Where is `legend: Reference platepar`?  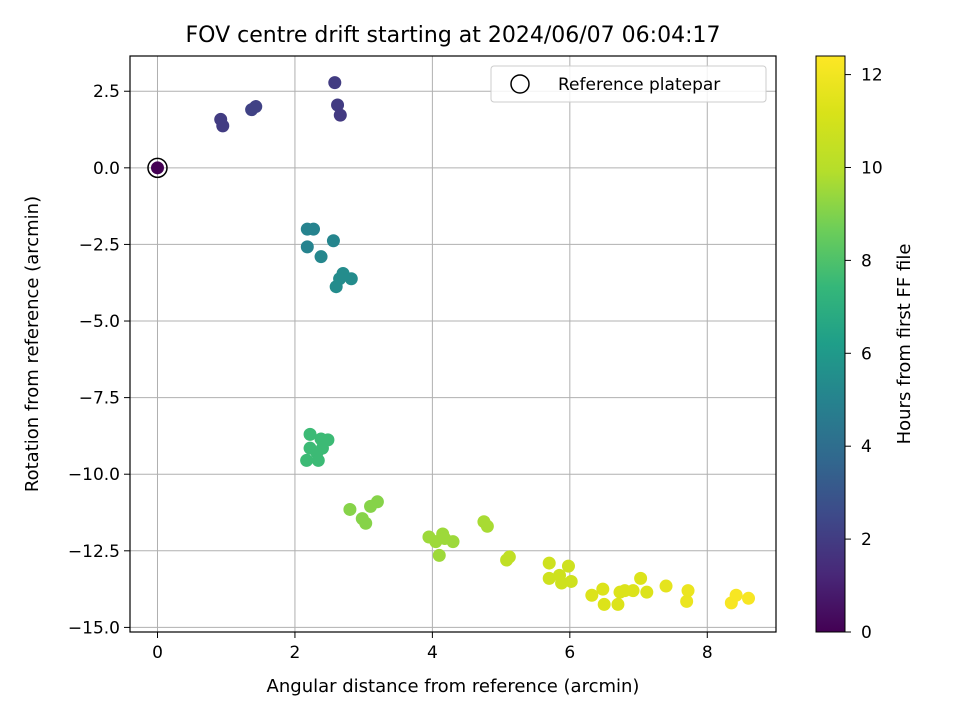
legend: Reference platepar is located at coordinates (628, 84).